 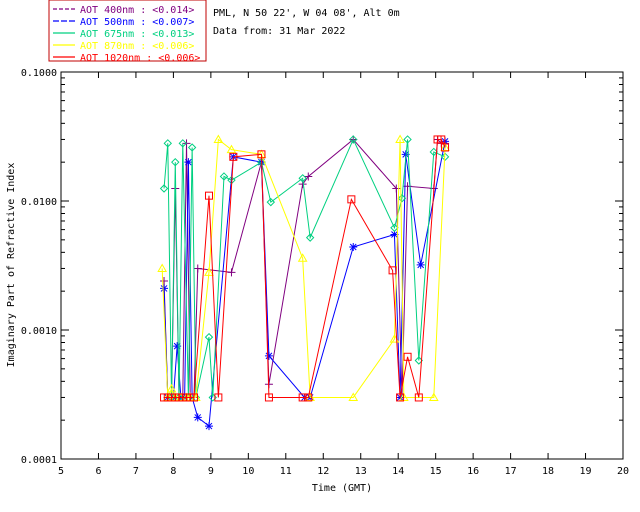 What do you see at coordinates (548, 471) in the screenshot?
I see `x-tick-label: 18` at bounding box center [548, 471].